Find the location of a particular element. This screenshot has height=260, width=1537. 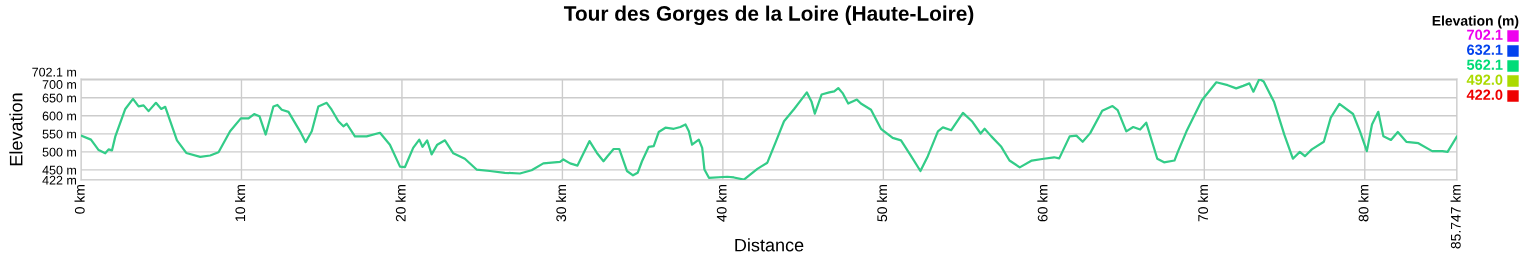

color-bar-label: 492.0 is located at coordinates (1484, 79).